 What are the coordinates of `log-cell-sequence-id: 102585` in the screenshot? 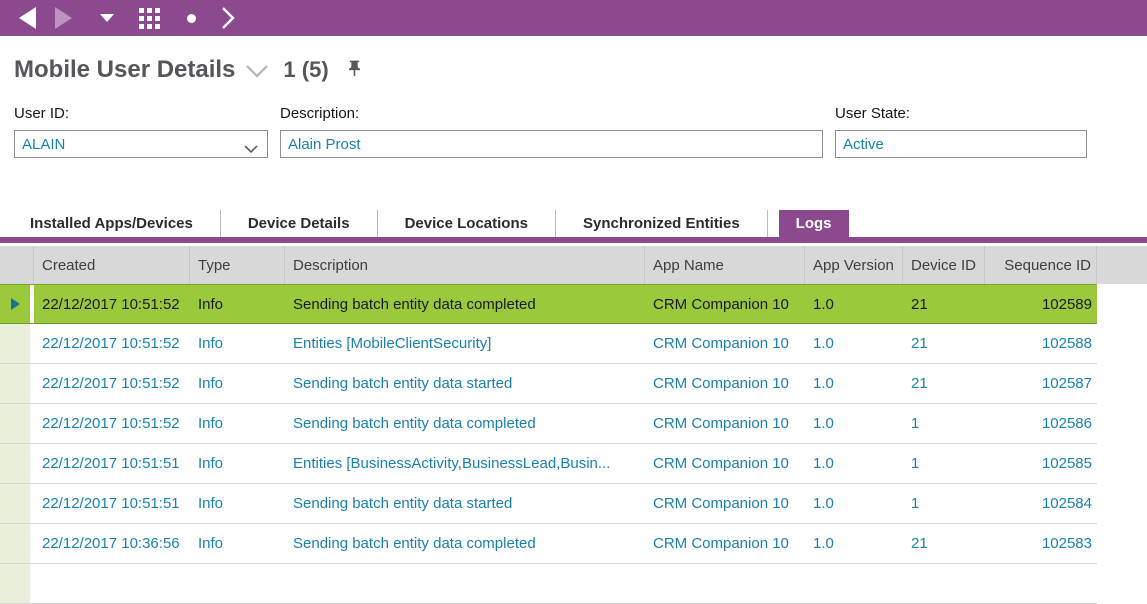 It's located at (1066, 463).